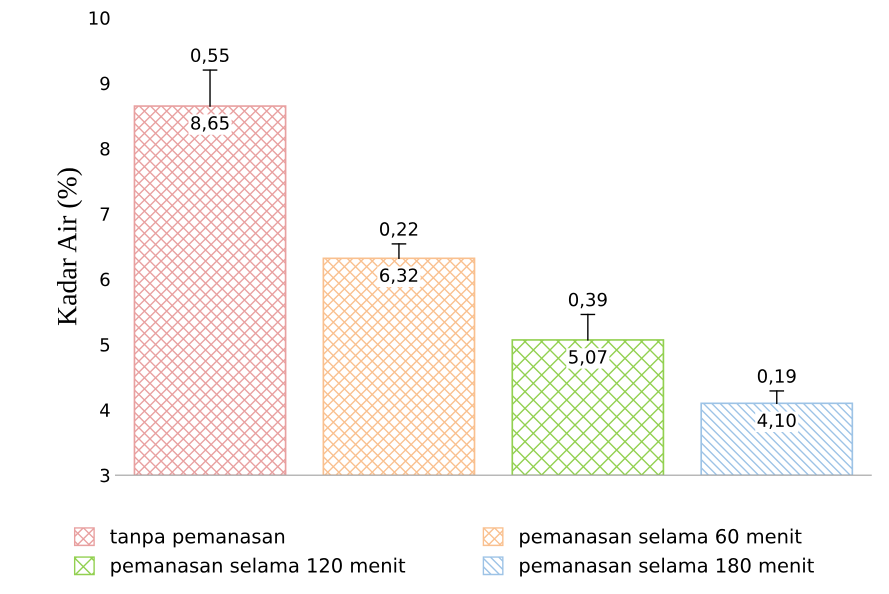 The height and width of the screenshot is (594, 889). Describe the element at coordinates (100, 18) in the screenshot. I see `y-tick-label: 10` at that location.